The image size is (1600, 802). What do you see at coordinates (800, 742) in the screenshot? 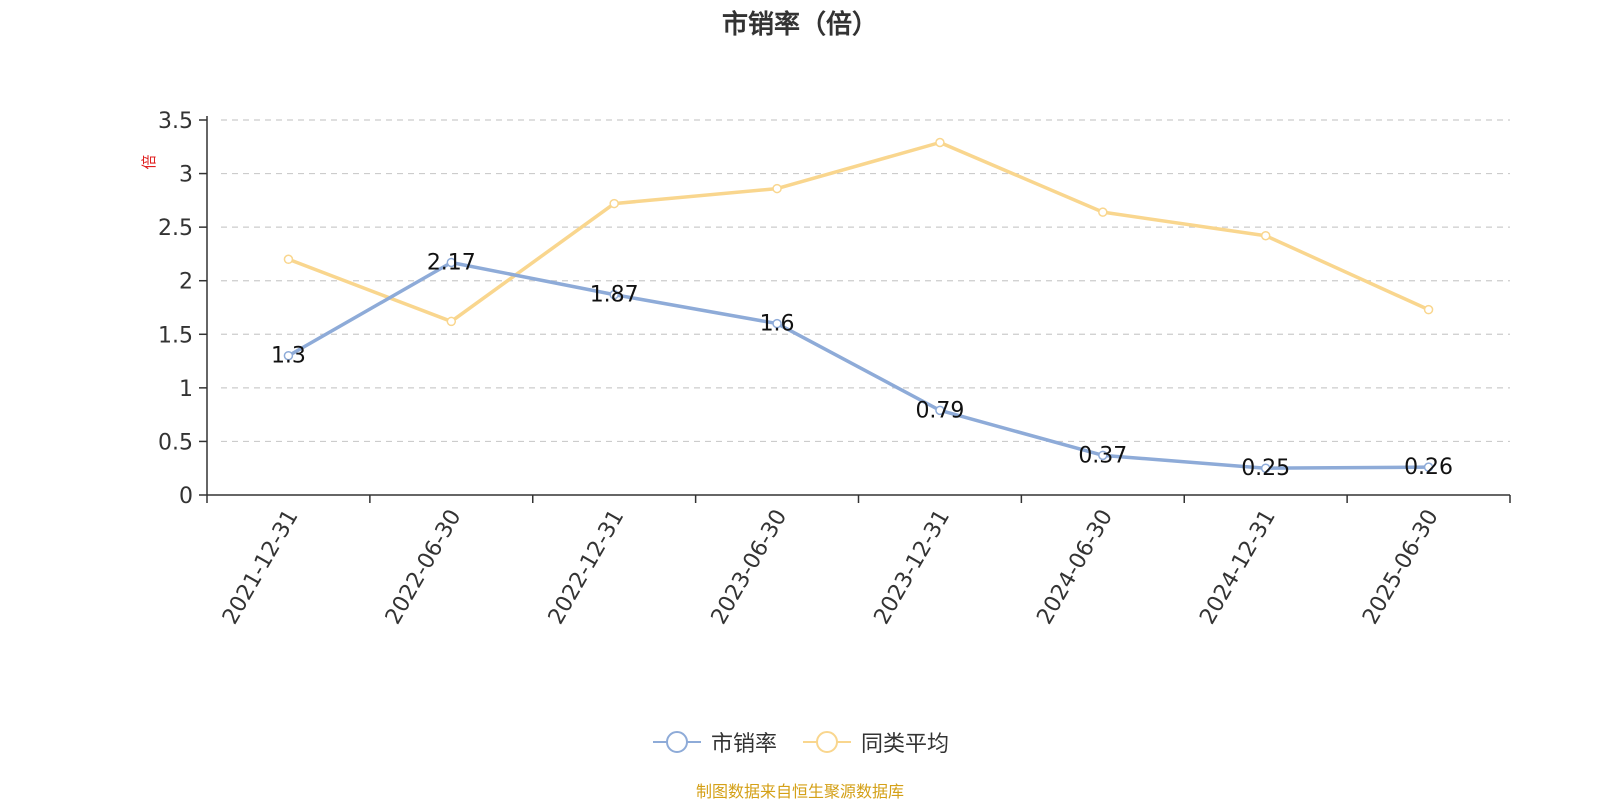
I see `legend: 市销率 同类平均` at bounding box center [800, 742].